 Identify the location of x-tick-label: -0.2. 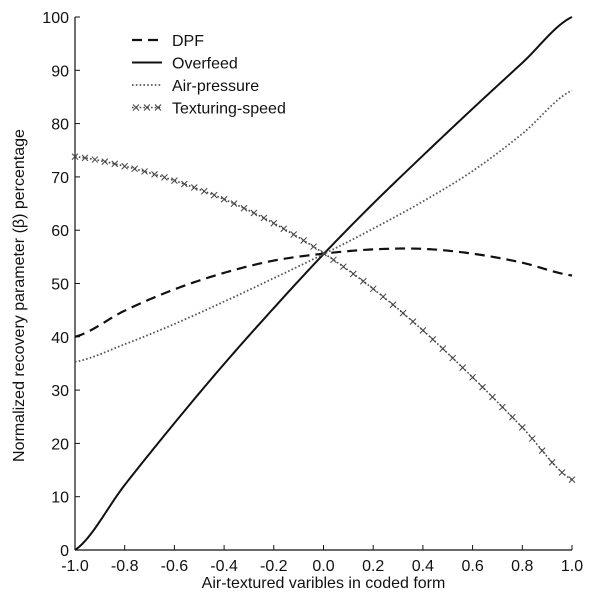
(274, 566).